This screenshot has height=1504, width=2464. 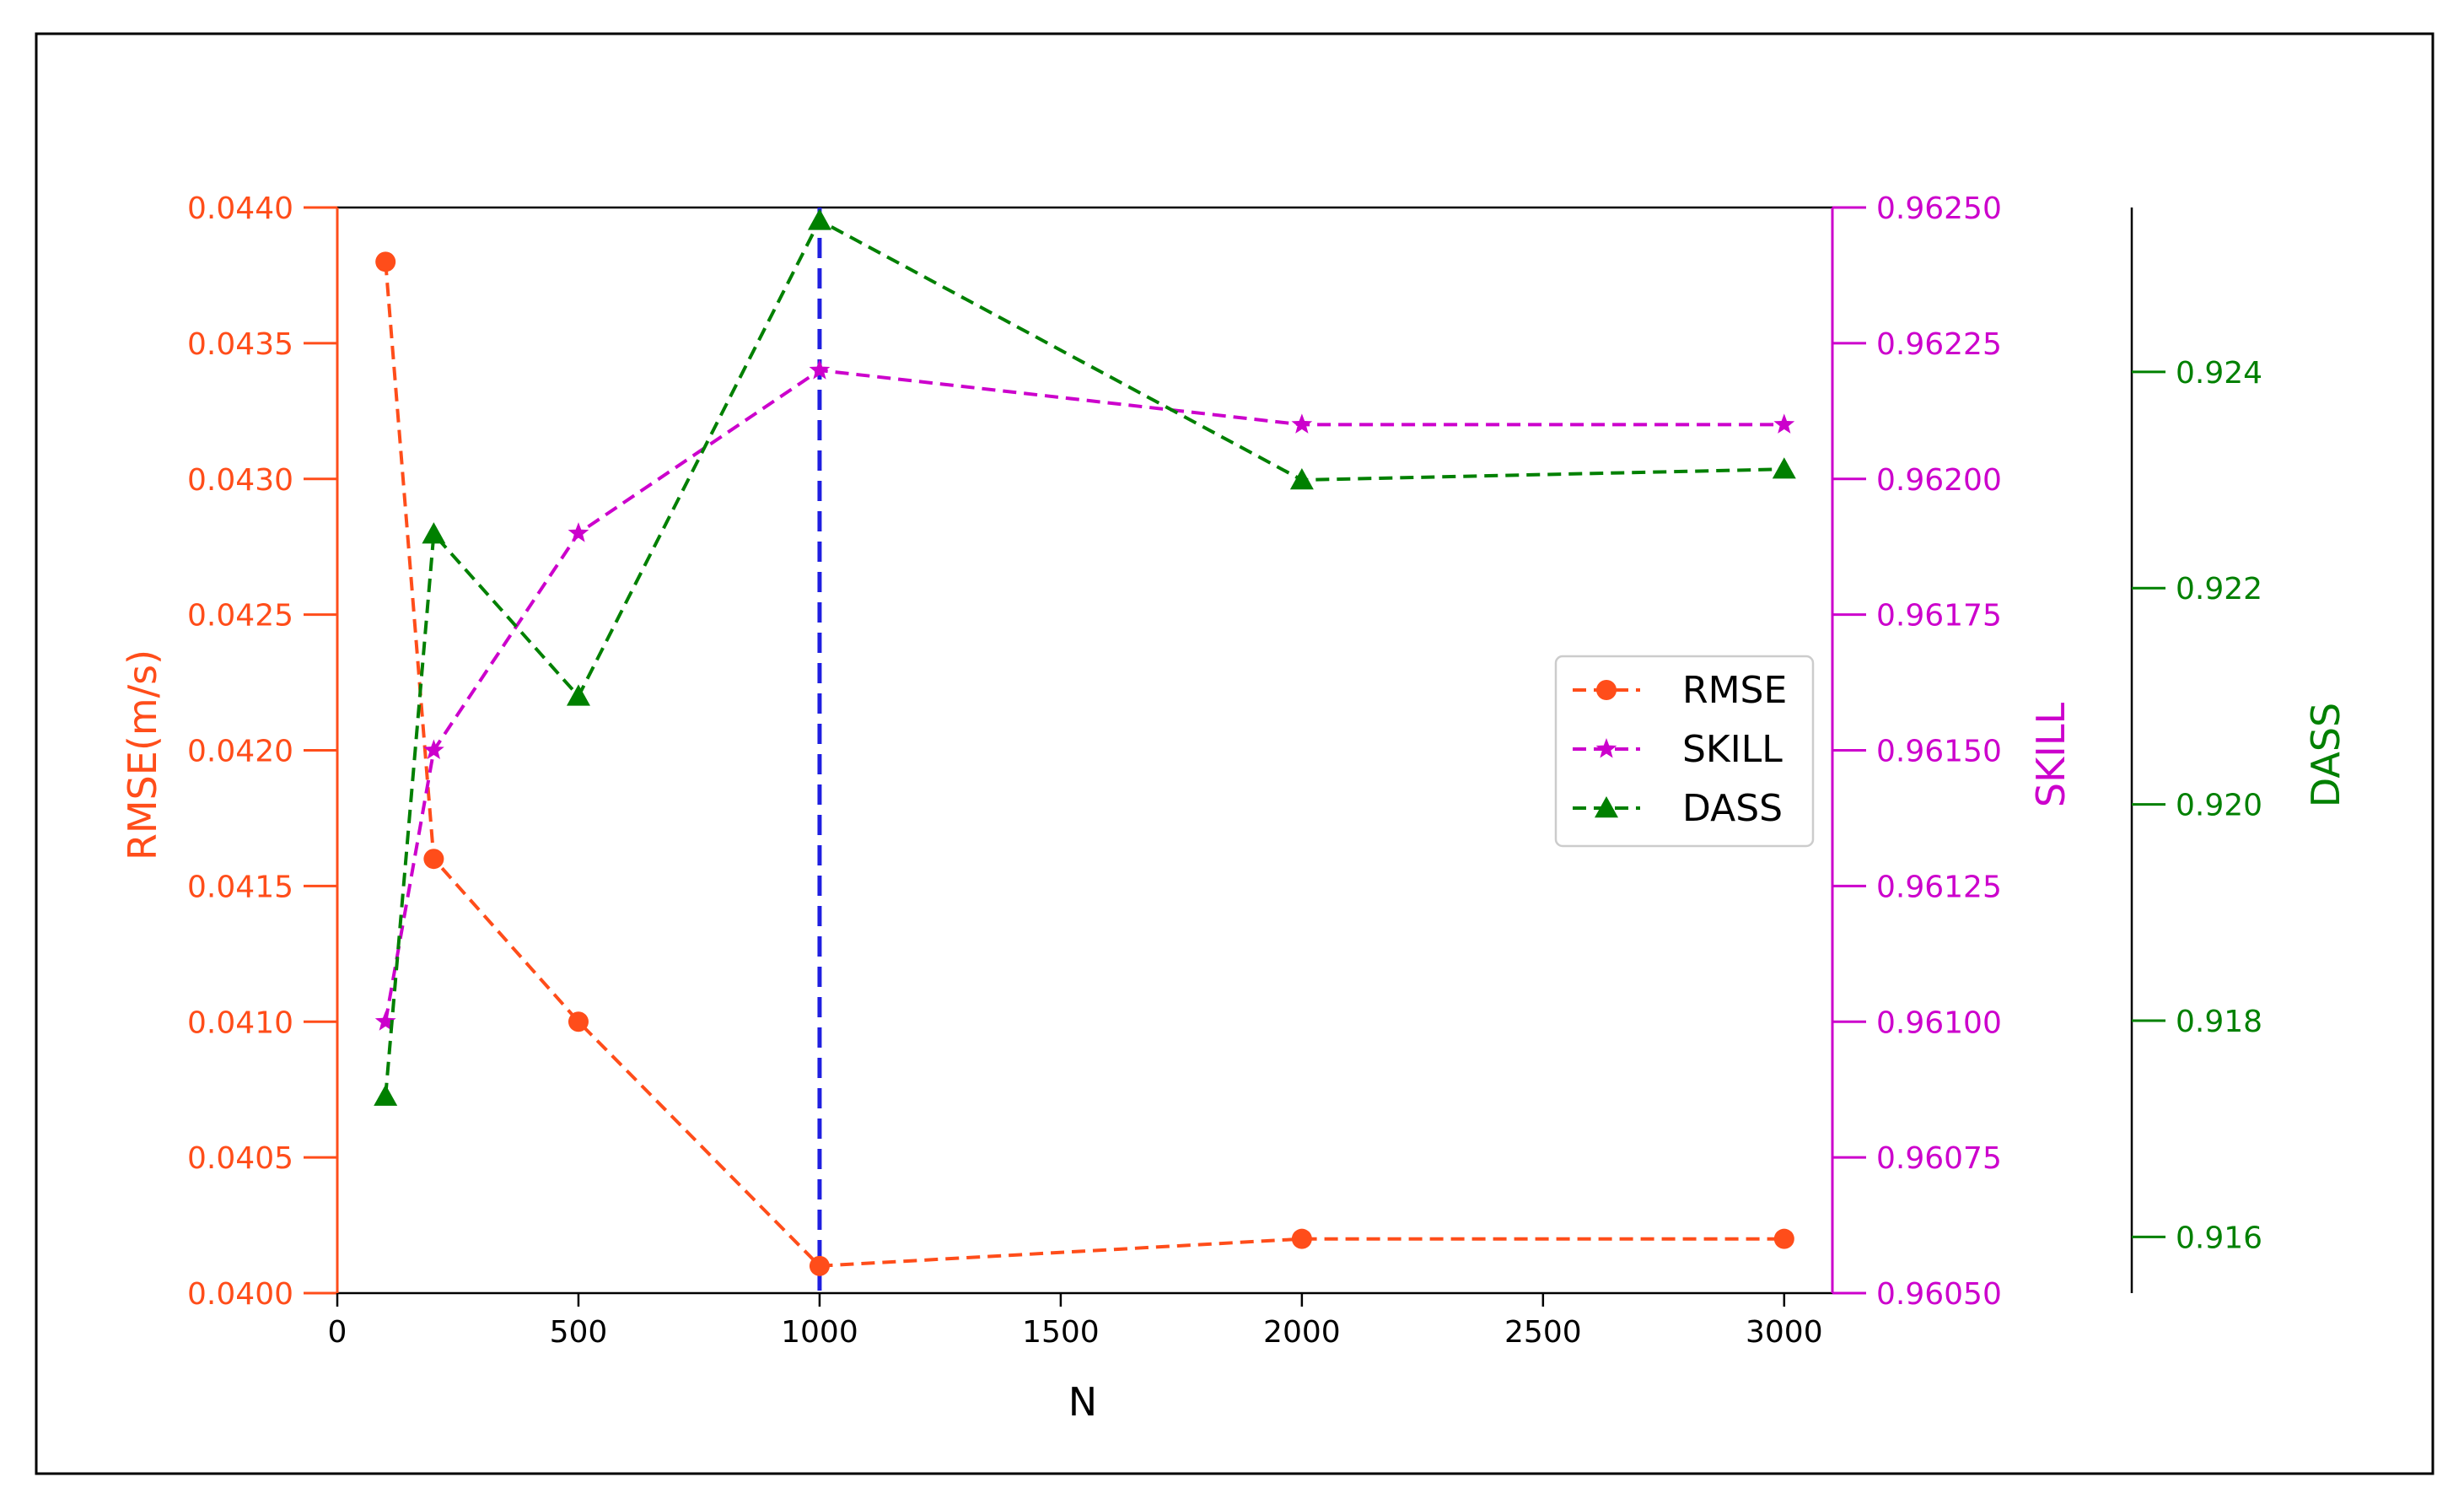 I want to click on dass-tick-label: 0.920, so click(x=2219, y=806).